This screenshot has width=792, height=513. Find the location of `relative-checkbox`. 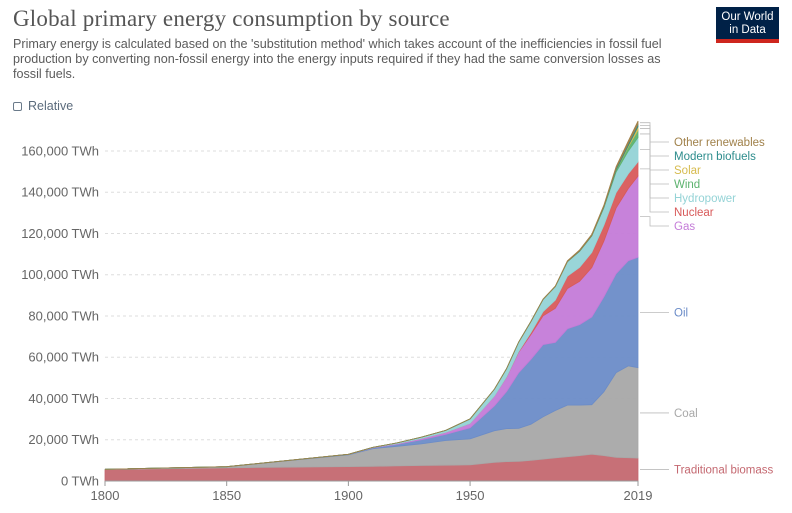

relative-checkbox is located at coordinates (17, 106).